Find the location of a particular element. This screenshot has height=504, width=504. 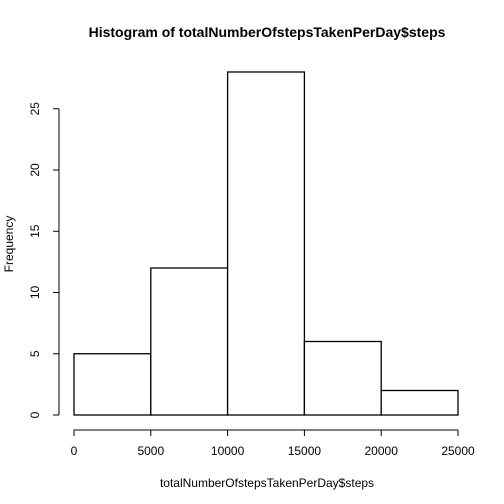

x-tick-label: 20000 is located at coordinates (382, 451).